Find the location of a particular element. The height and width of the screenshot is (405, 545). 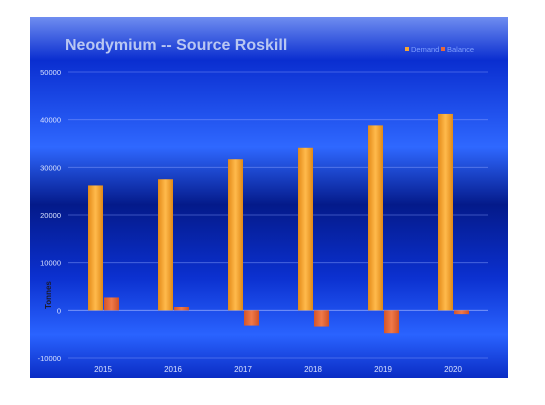

bar-balance-2019 is located at coordinates (391, 322).